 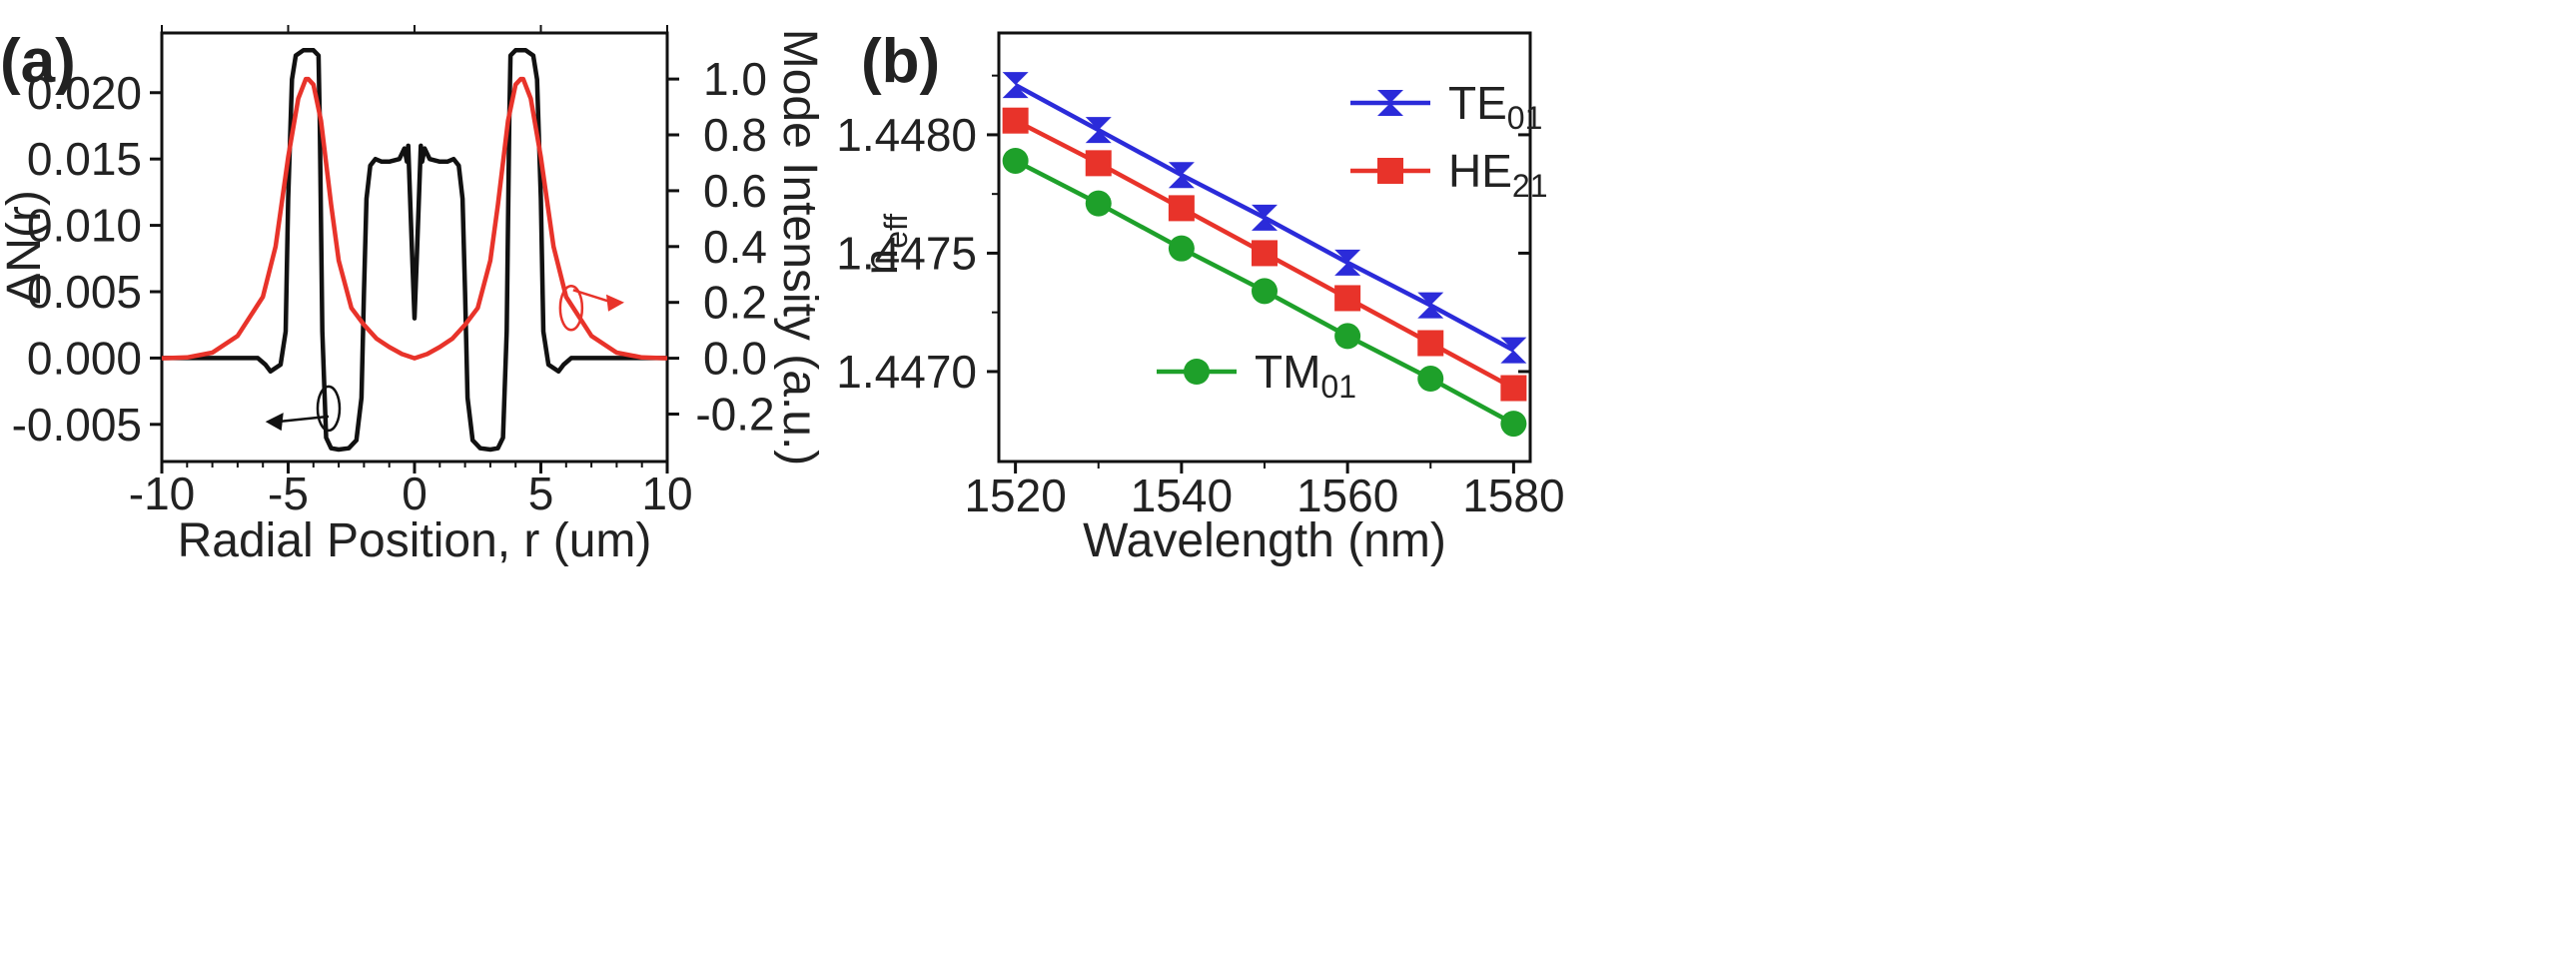 I want to click on legend-marker-he, so click(x=1390, y=171).